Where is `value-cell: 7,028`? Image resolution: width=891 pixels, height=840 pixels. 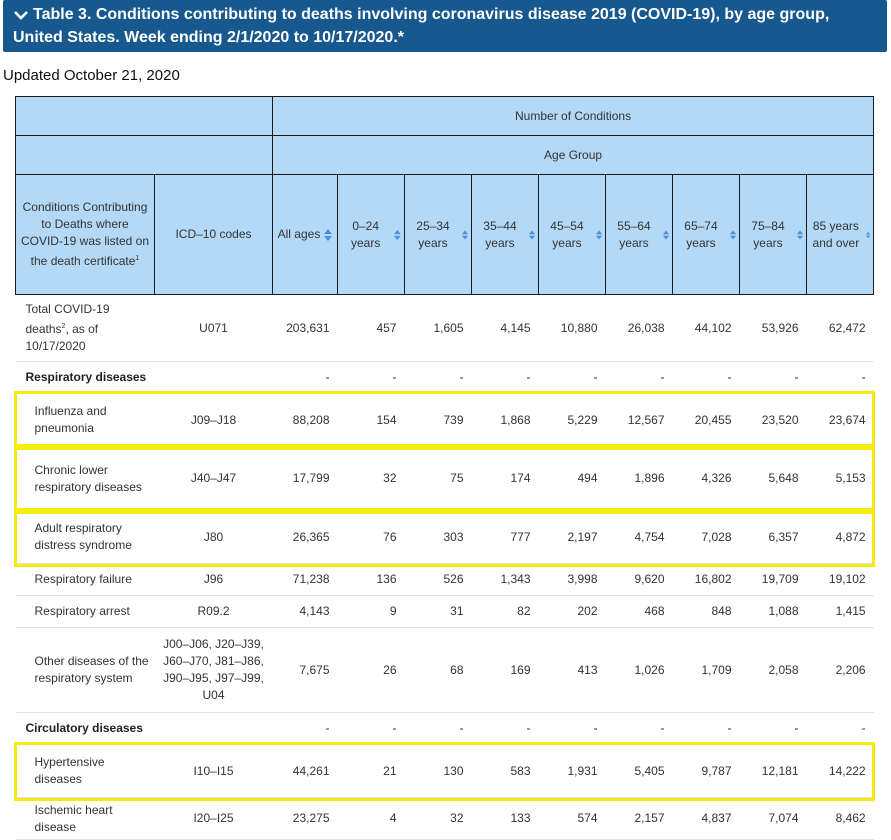 value-cell: 7,028 is located at coordinates (706, 537).